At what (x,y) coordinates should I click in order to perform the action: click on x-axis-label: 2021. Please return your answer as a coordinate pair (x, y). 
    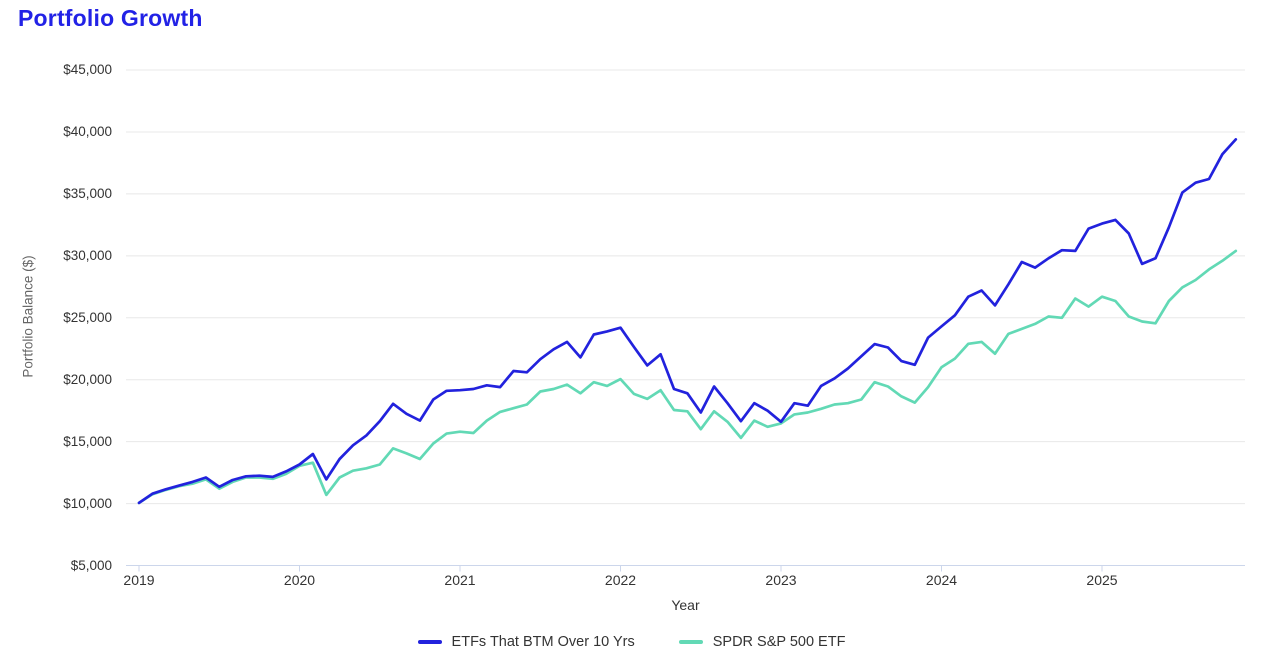
    Looking at the image, I should click on (460, 580).